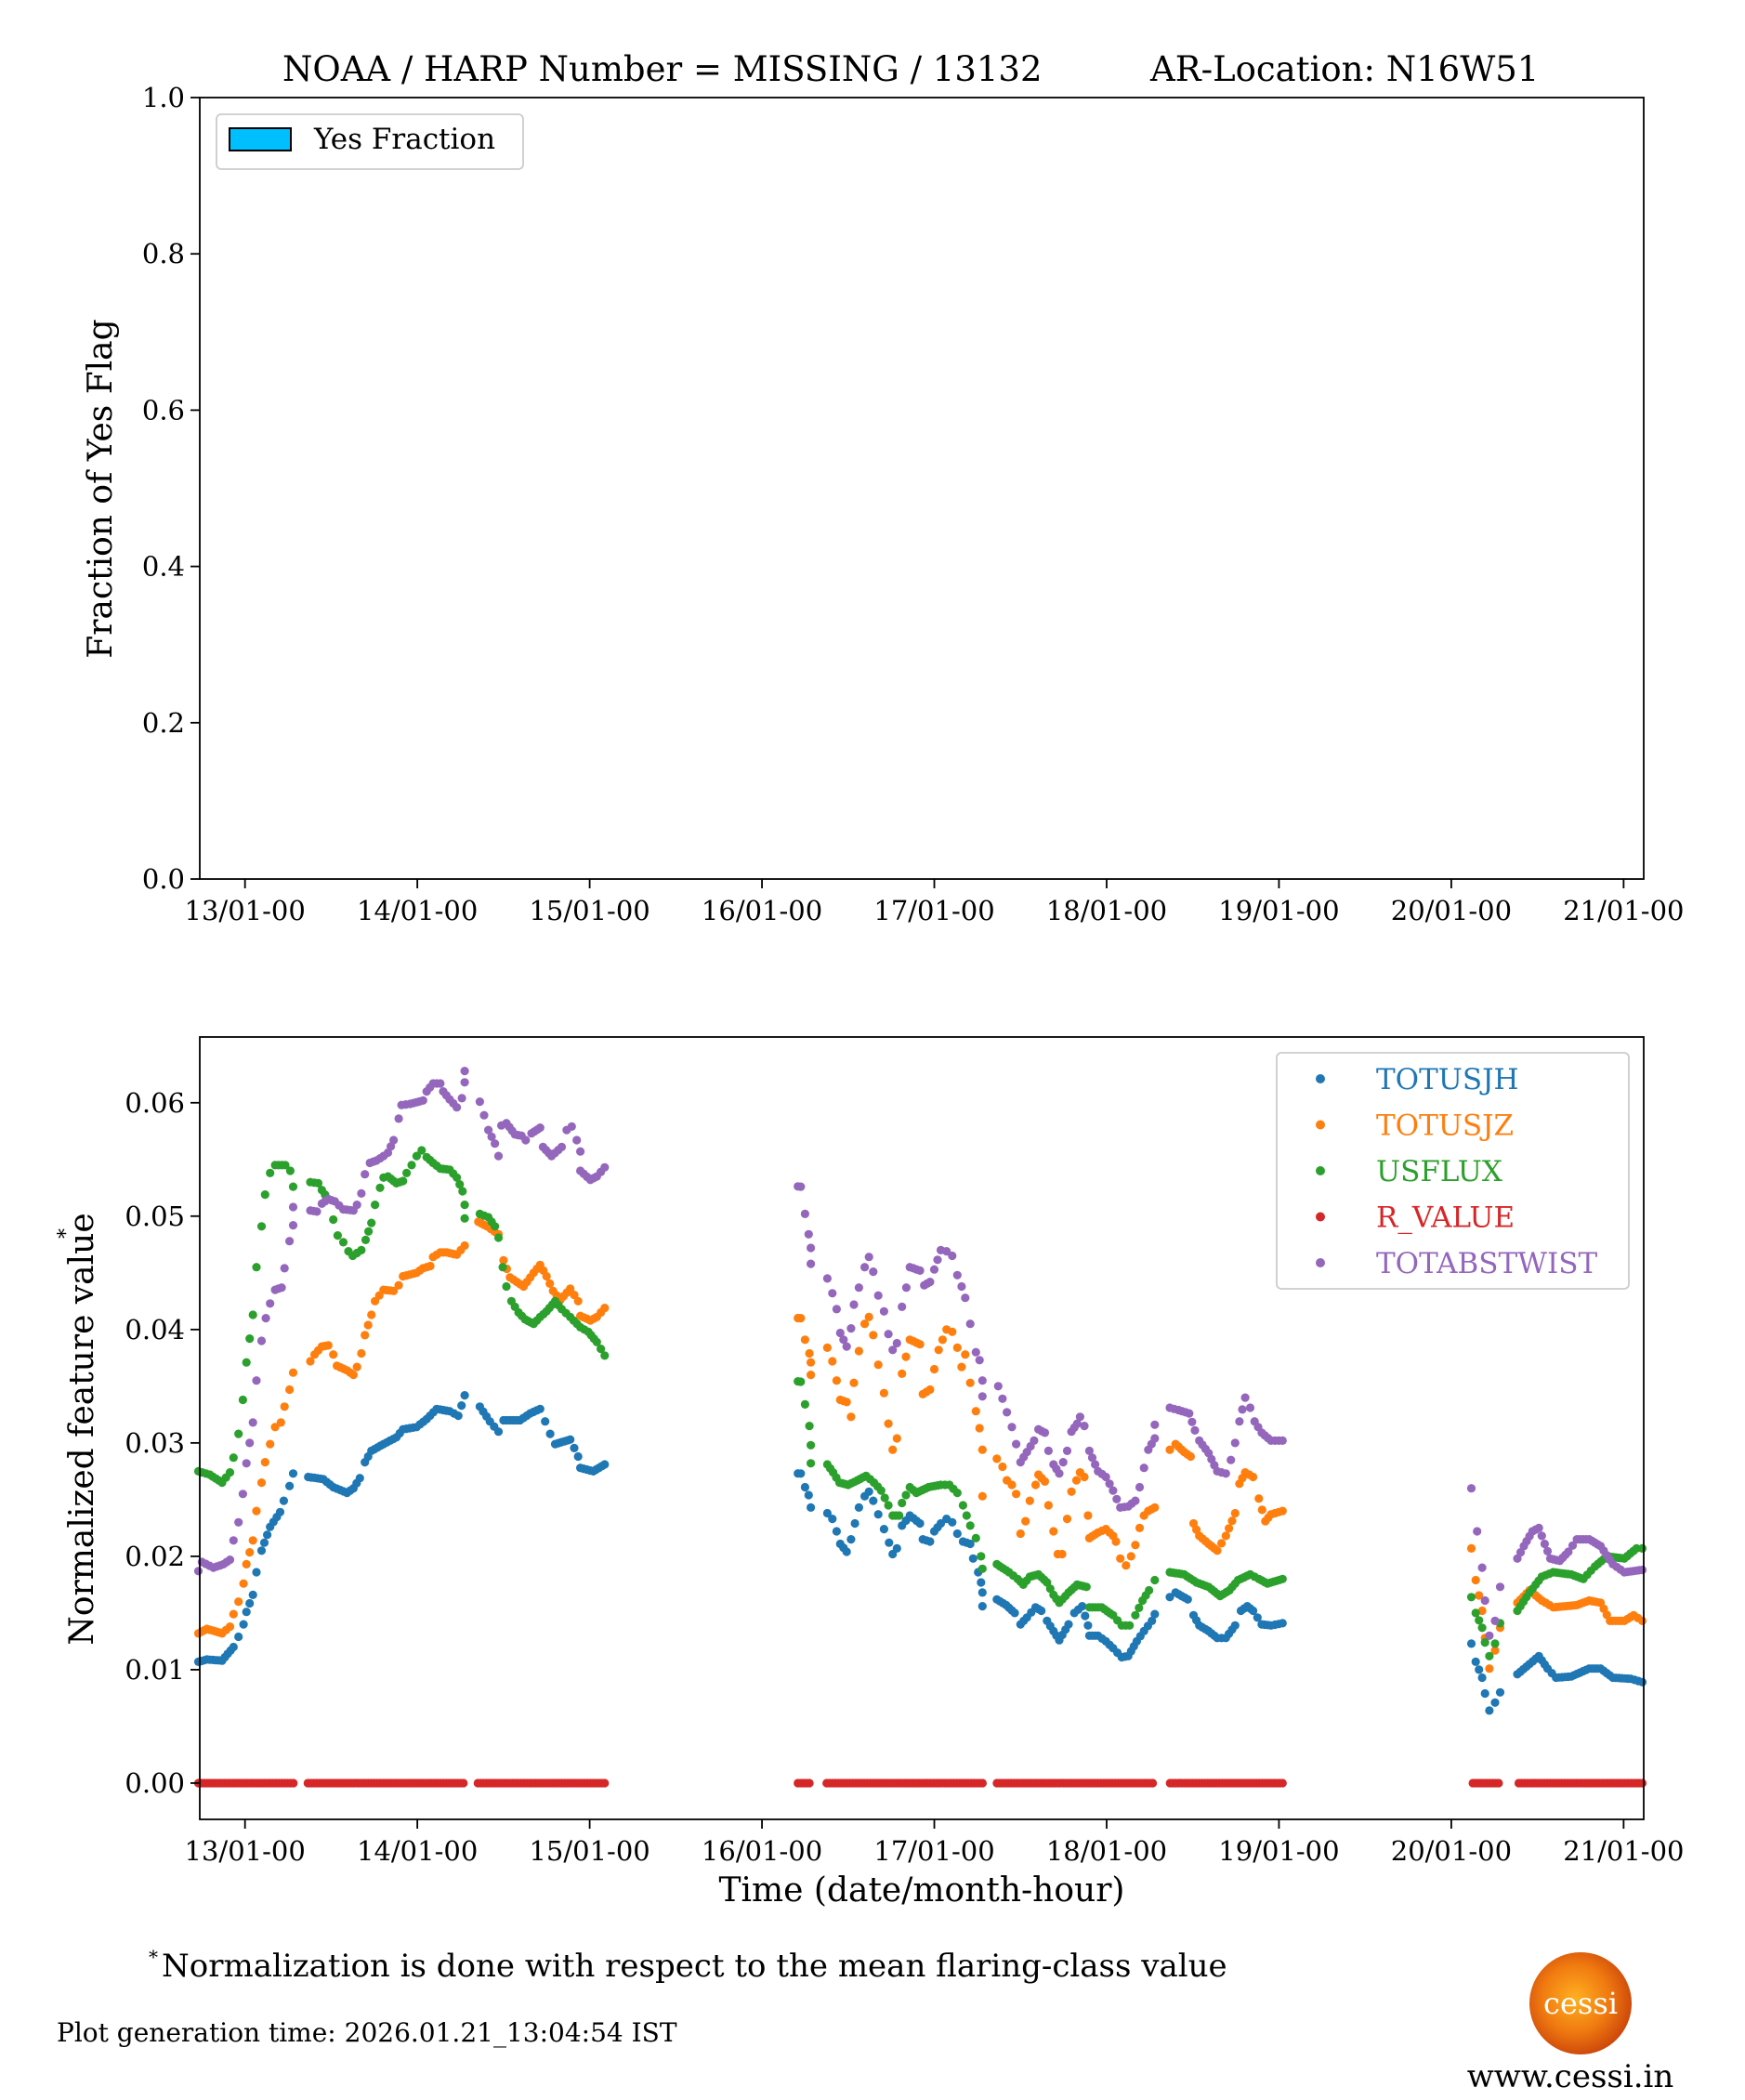 The width and height of the screenshot is (1745, 2100). What do you see at coordinates (82, 1429) in the screenshot?
I see `bottom-y-axis-label-text: Normalized feature value` at bounding box center [82, 1429].